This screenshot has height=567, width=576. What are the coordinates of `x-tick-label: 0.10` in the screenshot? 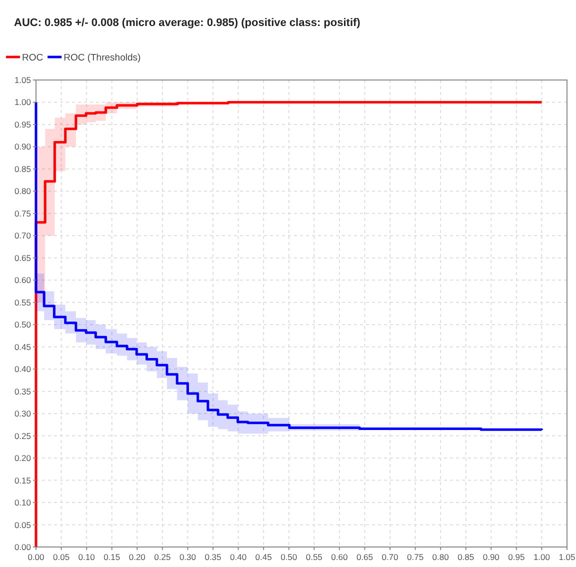 It's located at (87, 557).